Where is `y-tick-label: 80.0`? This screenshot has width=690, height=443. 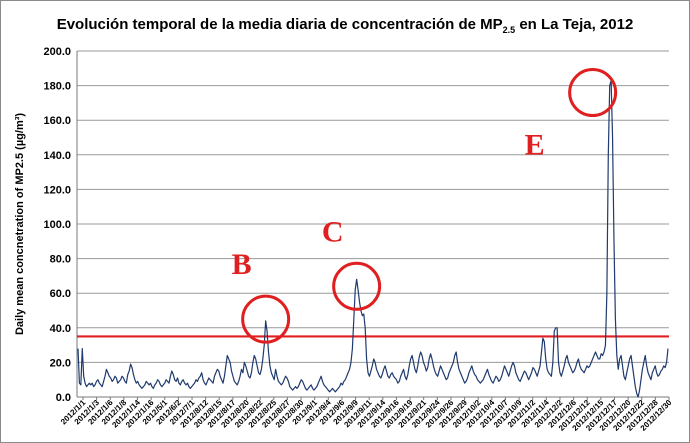 y-tick-label: 80.0 is located at coordinates (60, 260).